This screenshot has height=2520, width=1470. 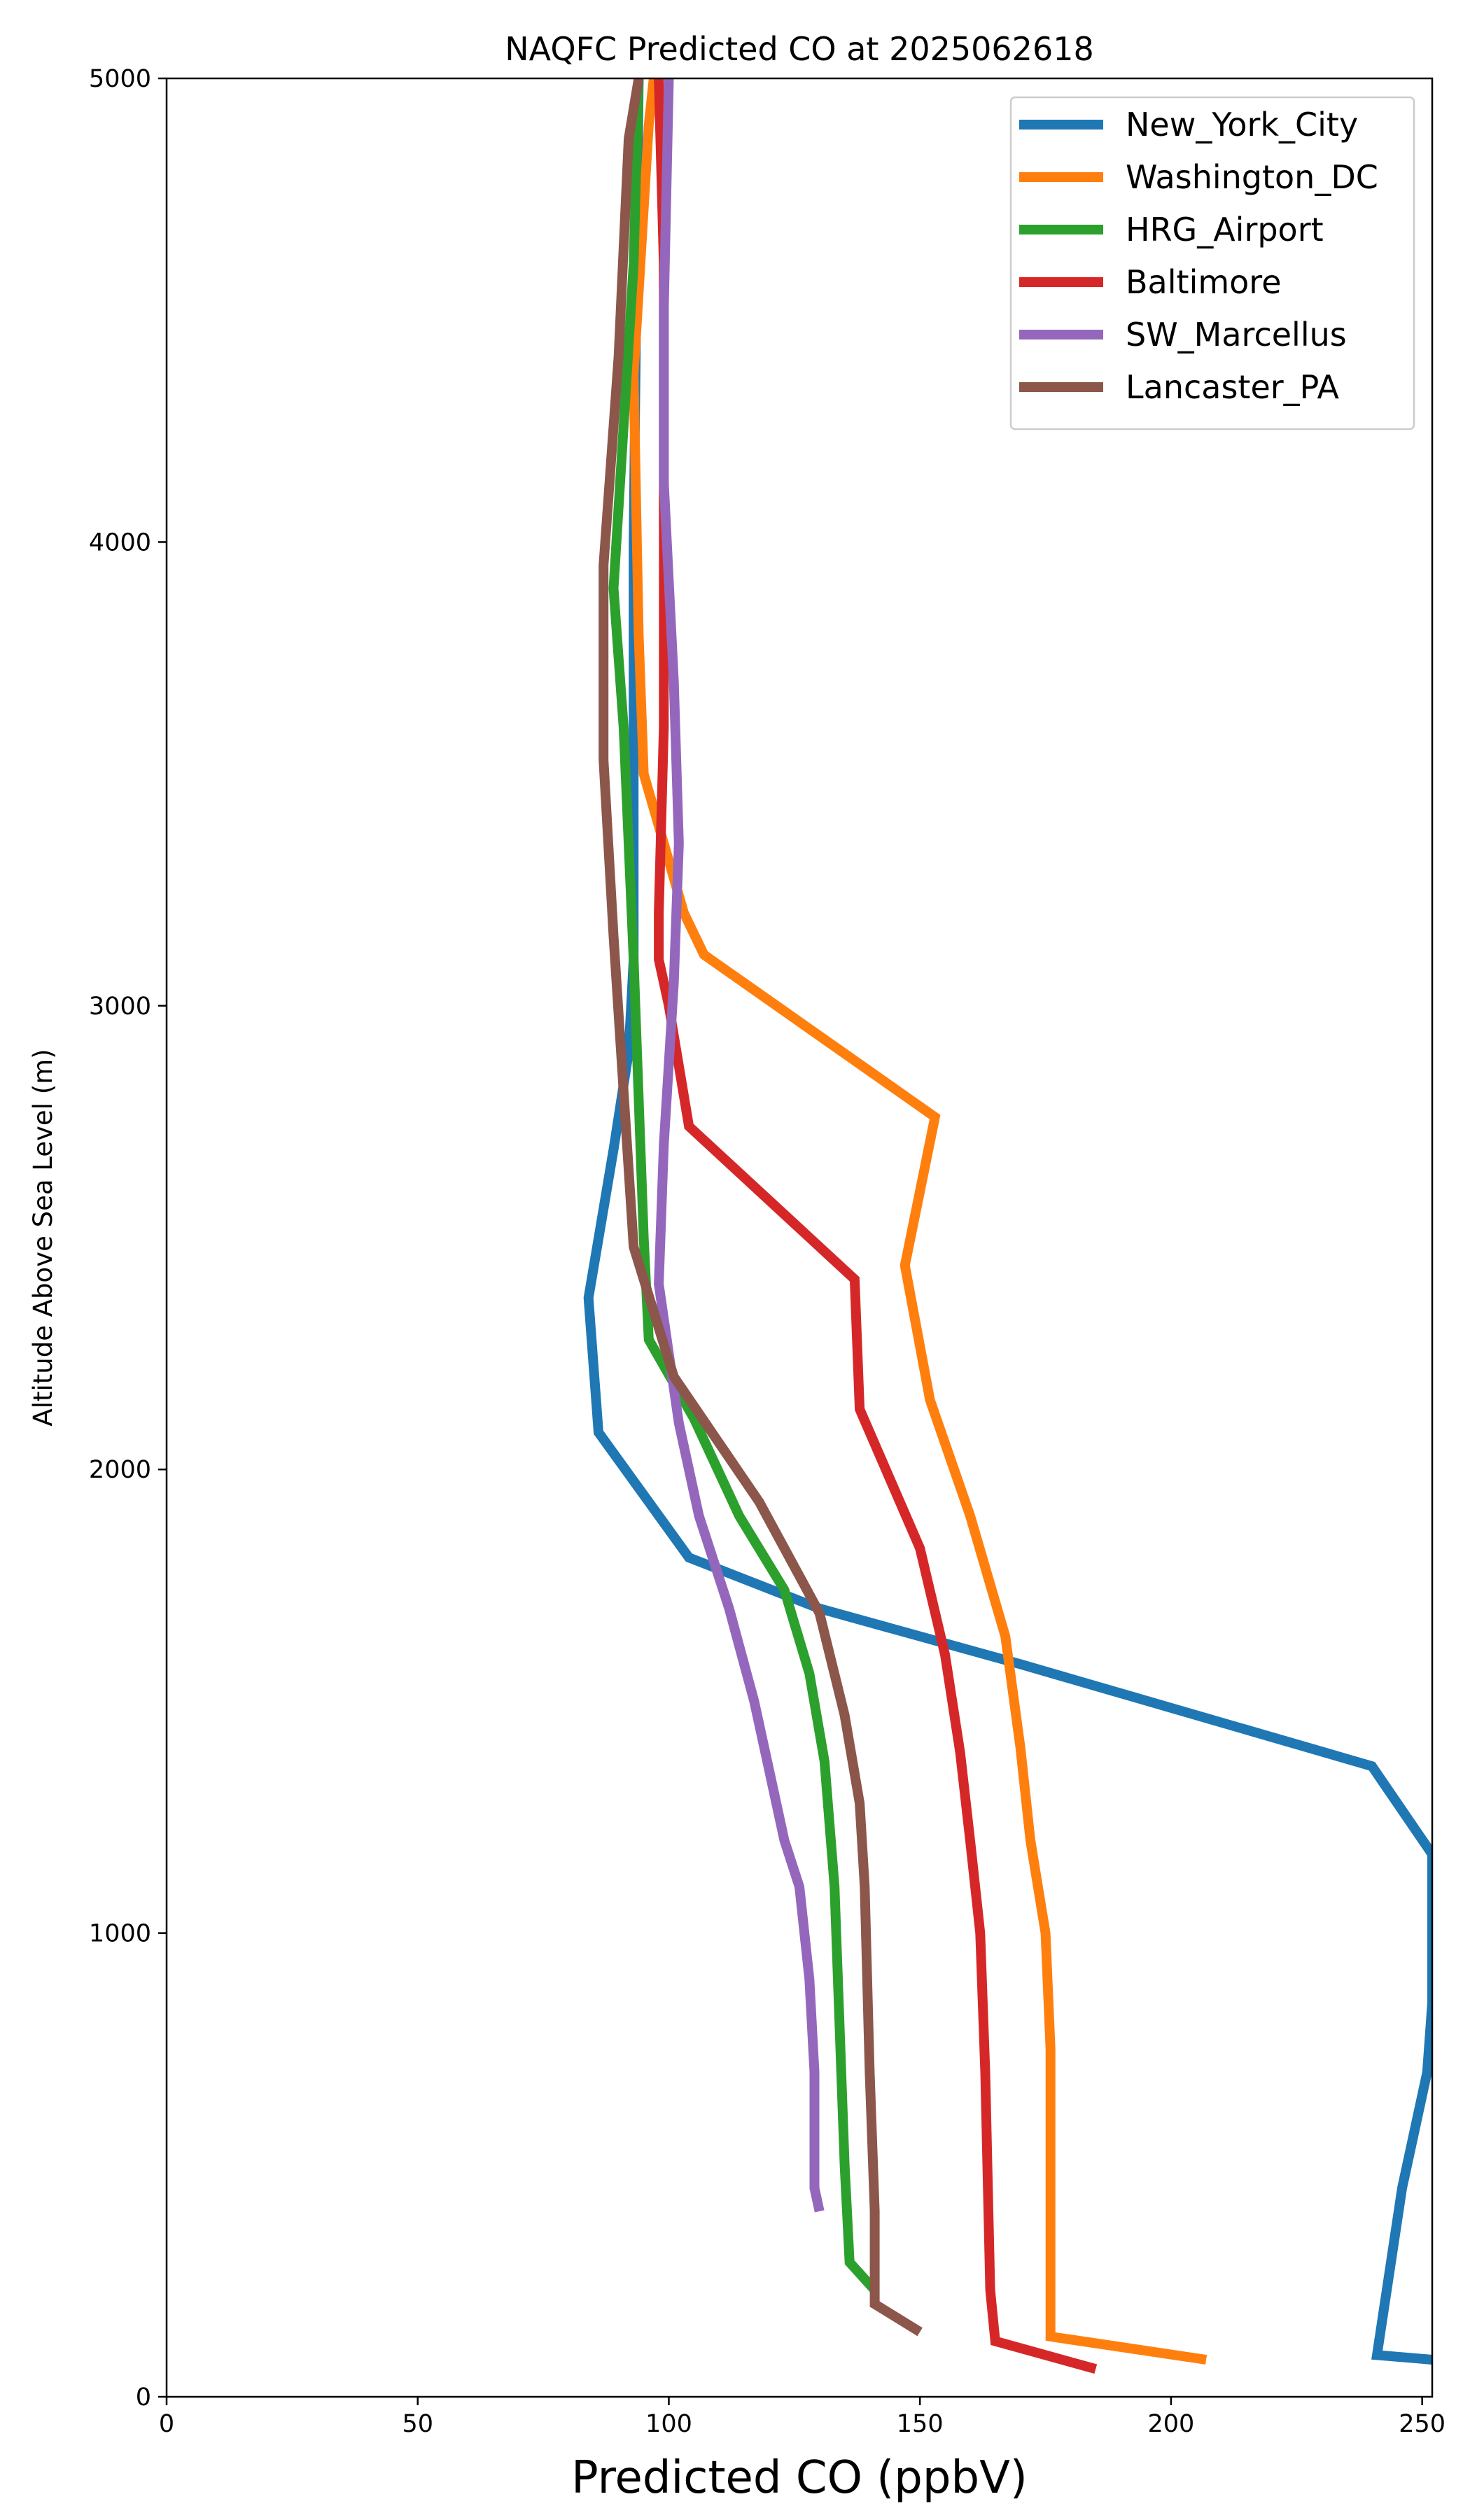 I want to click on legend-label-new-york-city: New_York_City, so click(x=1242, y=125).